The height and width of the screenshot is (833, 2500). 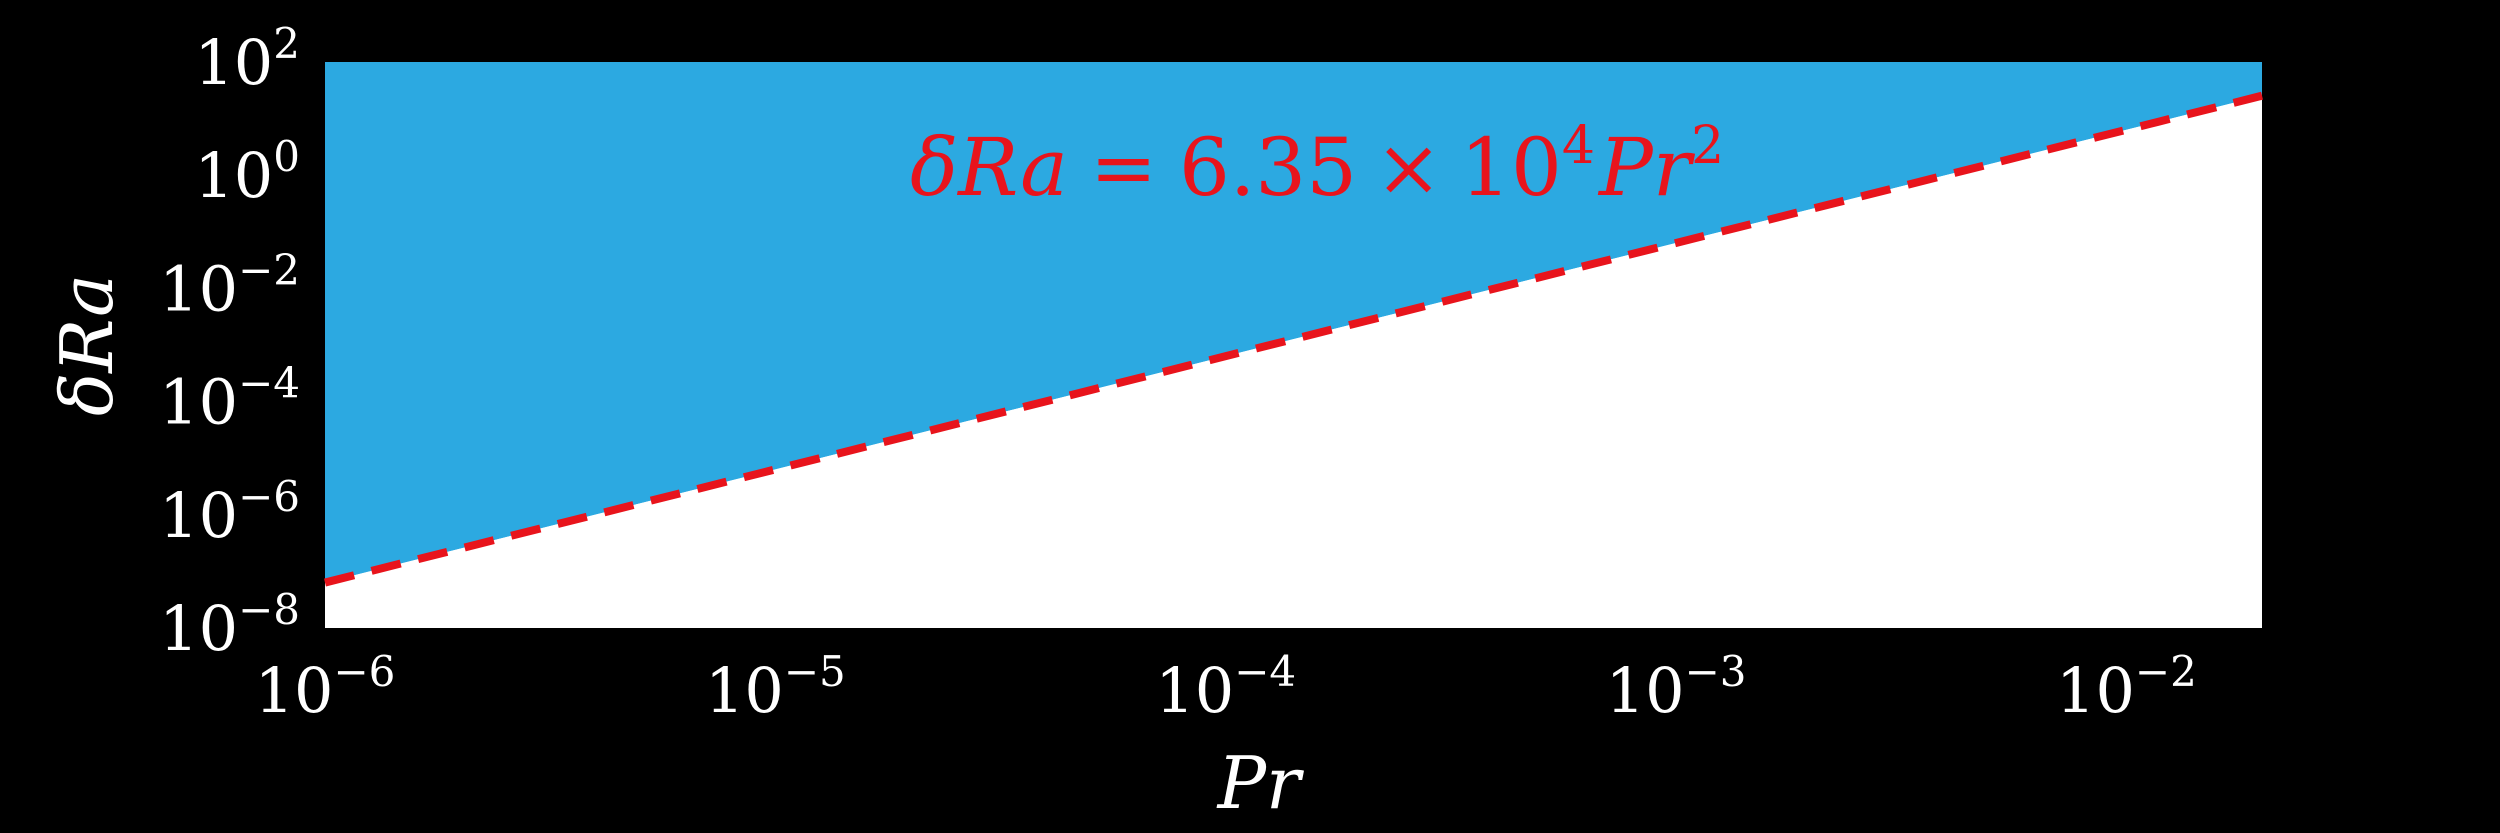 I want to click on y-tick-labels: 10⁻⁸ 10⁻⁶ 10⁻⁴ 10⁻² 10⁰ 10², so click(x=229, y=342).